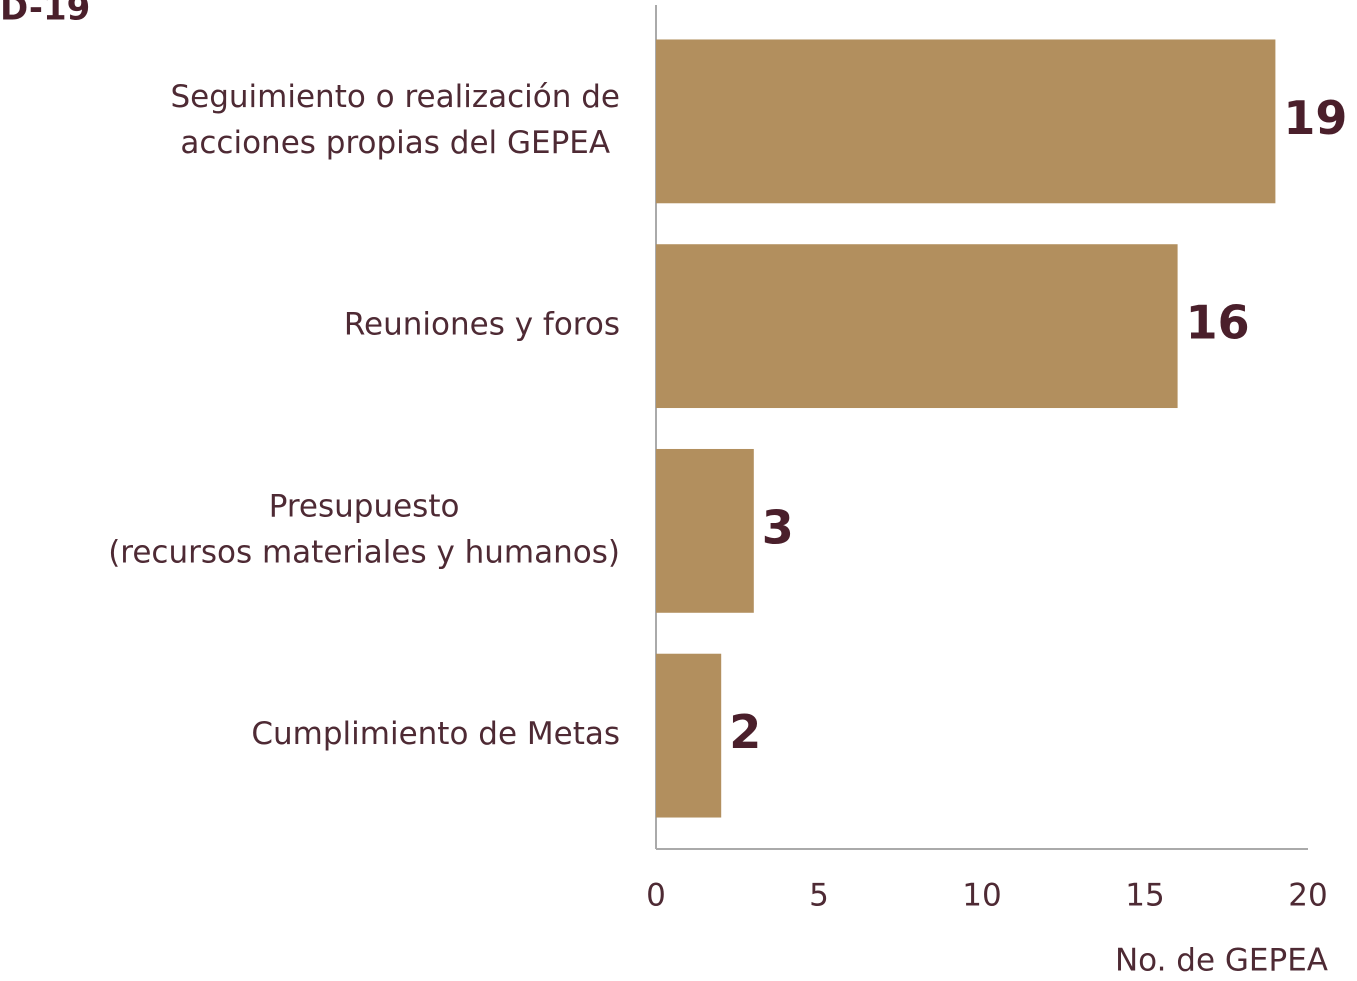 This screenshot has height=981, width=1357. What do you see at coordinates (1218, 323) in the screenshot?
I see `value-label: 16` at bounding box center [1218, 323].